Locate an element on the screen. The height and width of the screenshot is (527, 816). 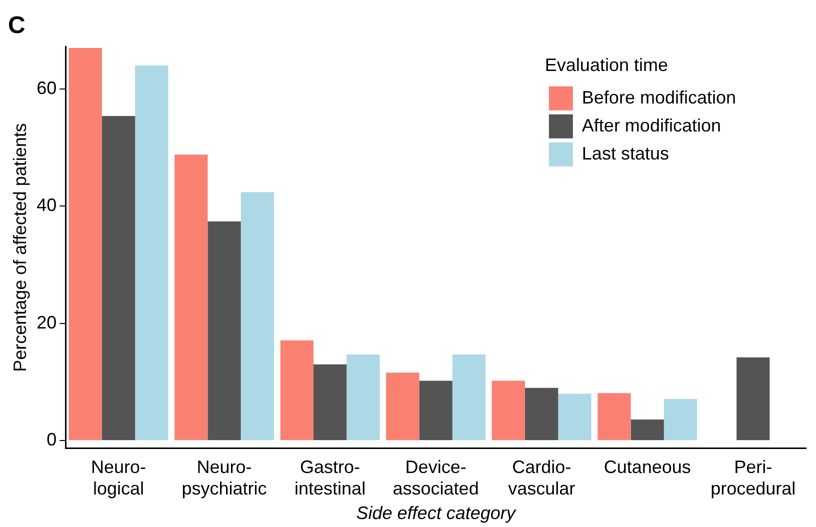
y-tick-label: 20 is located at coordinates (46, 322).